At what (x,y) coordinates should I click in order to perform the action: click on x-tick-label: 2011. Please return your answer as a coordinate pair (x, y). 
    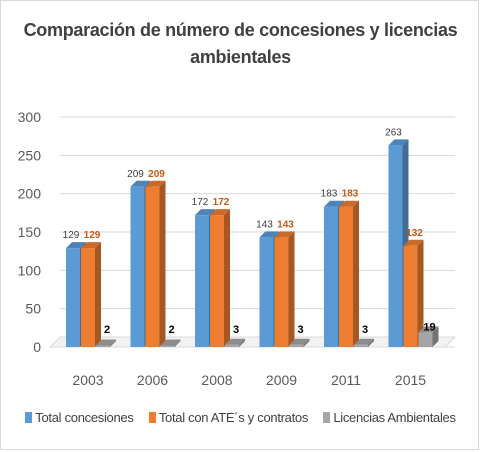
    Looking at the image, I should click on (346, 380).